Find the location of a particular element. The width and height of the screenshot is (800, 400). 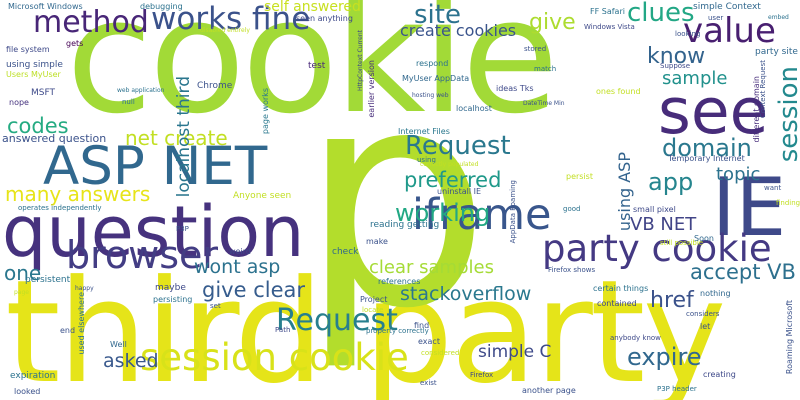

word-session-vert: session is located at coordinates (787, 114).